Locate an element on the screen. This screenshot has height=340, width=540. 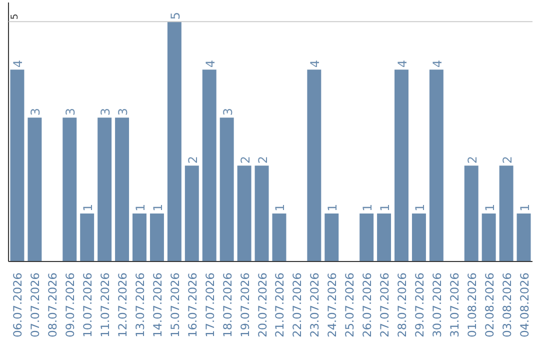
x-tick-label: 18.07.2026 is located at coordinates (227, 305).